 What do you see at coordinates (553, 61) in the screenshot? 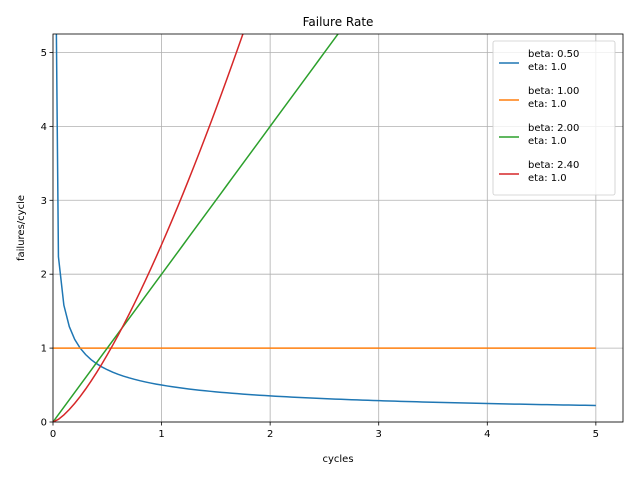
I see `legend-label-1: beta: 0.50 eta: 1.0` at bounding box center [553, 61].